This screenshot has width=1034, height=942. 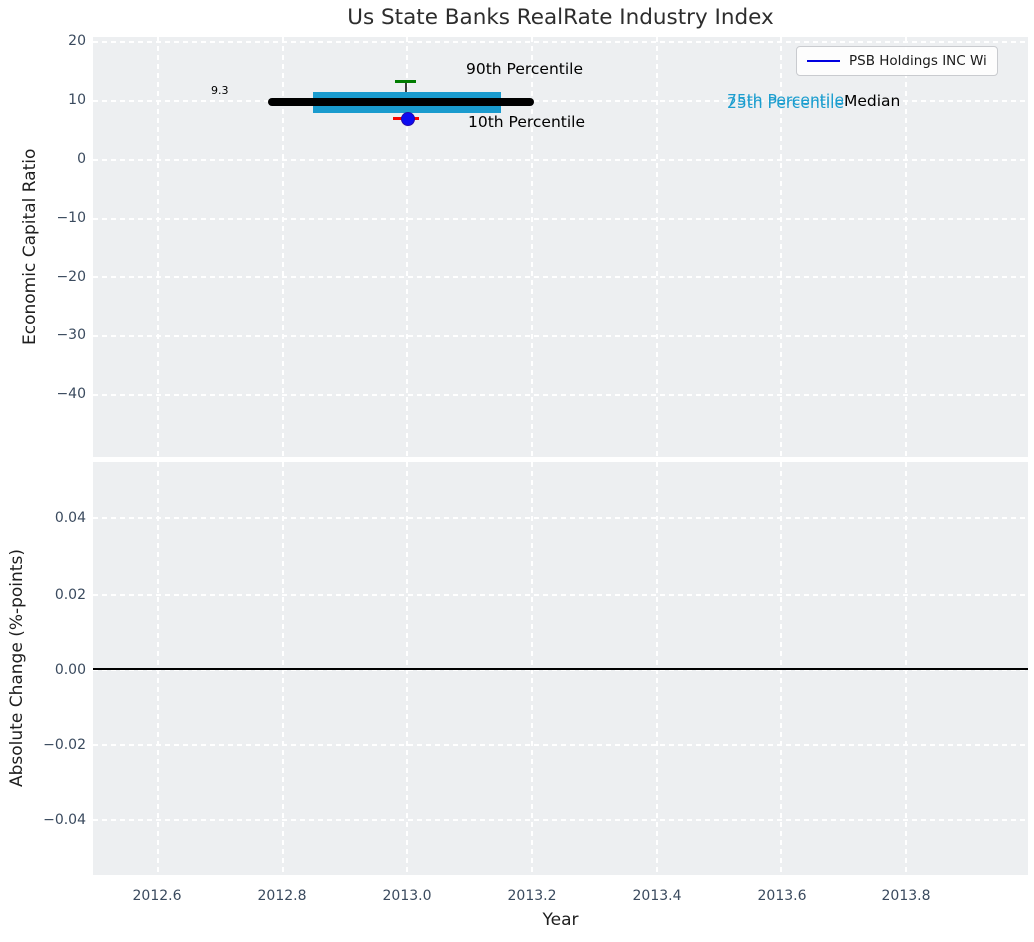 What do you see at coordinates (282, 896) in the screenshot?
I see `xtick: 2012.8` at bounding box center [282, 896].